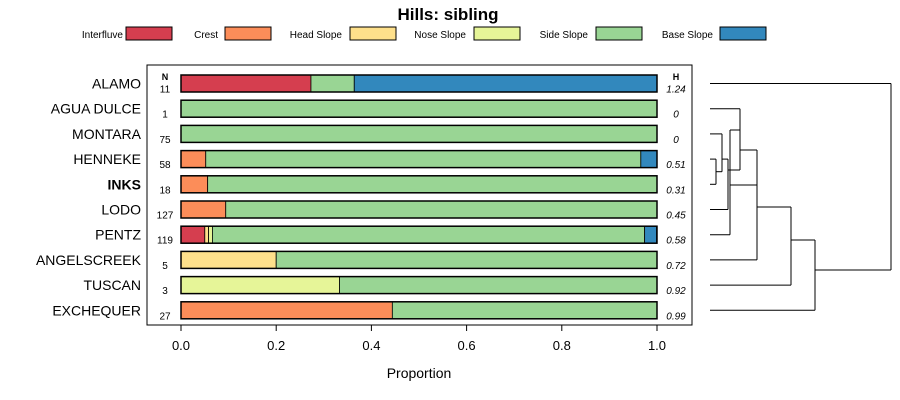  I want to click on n-value: 3, so click(165, 291).